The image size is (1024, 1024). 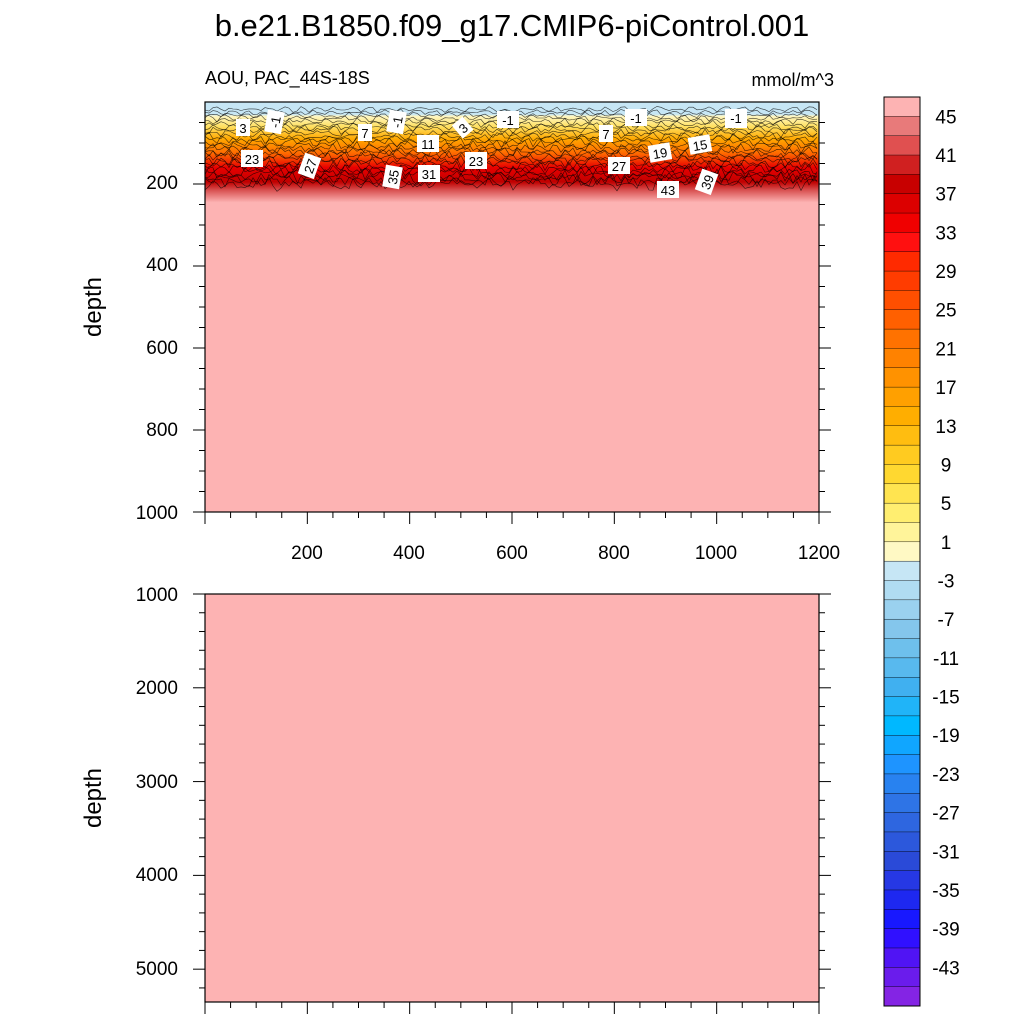 I want to click on colorbar-label: -3, so click(x=946, y=582).